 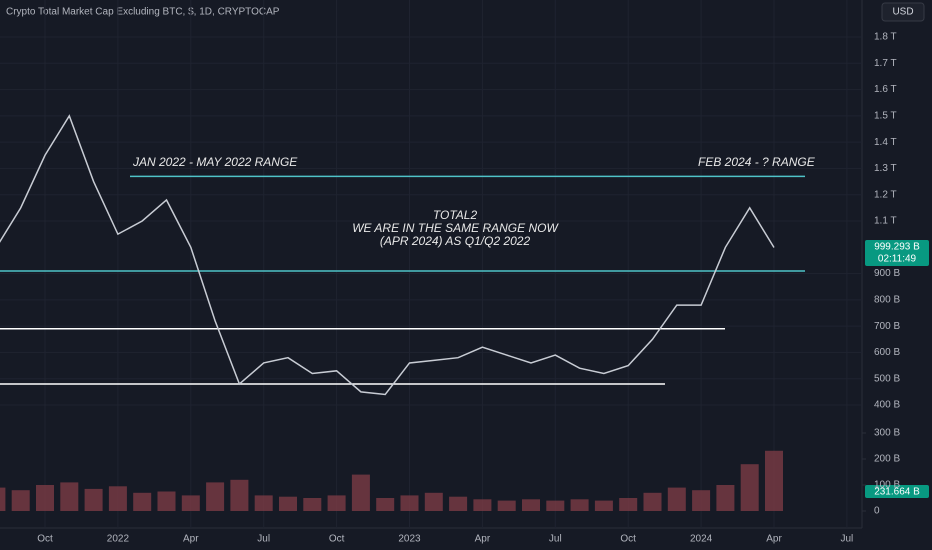 What do you see at coordinates (887, 326) in the screenshot?
I see `y-tick-label: 700 B` at bounding box center [887, 326].